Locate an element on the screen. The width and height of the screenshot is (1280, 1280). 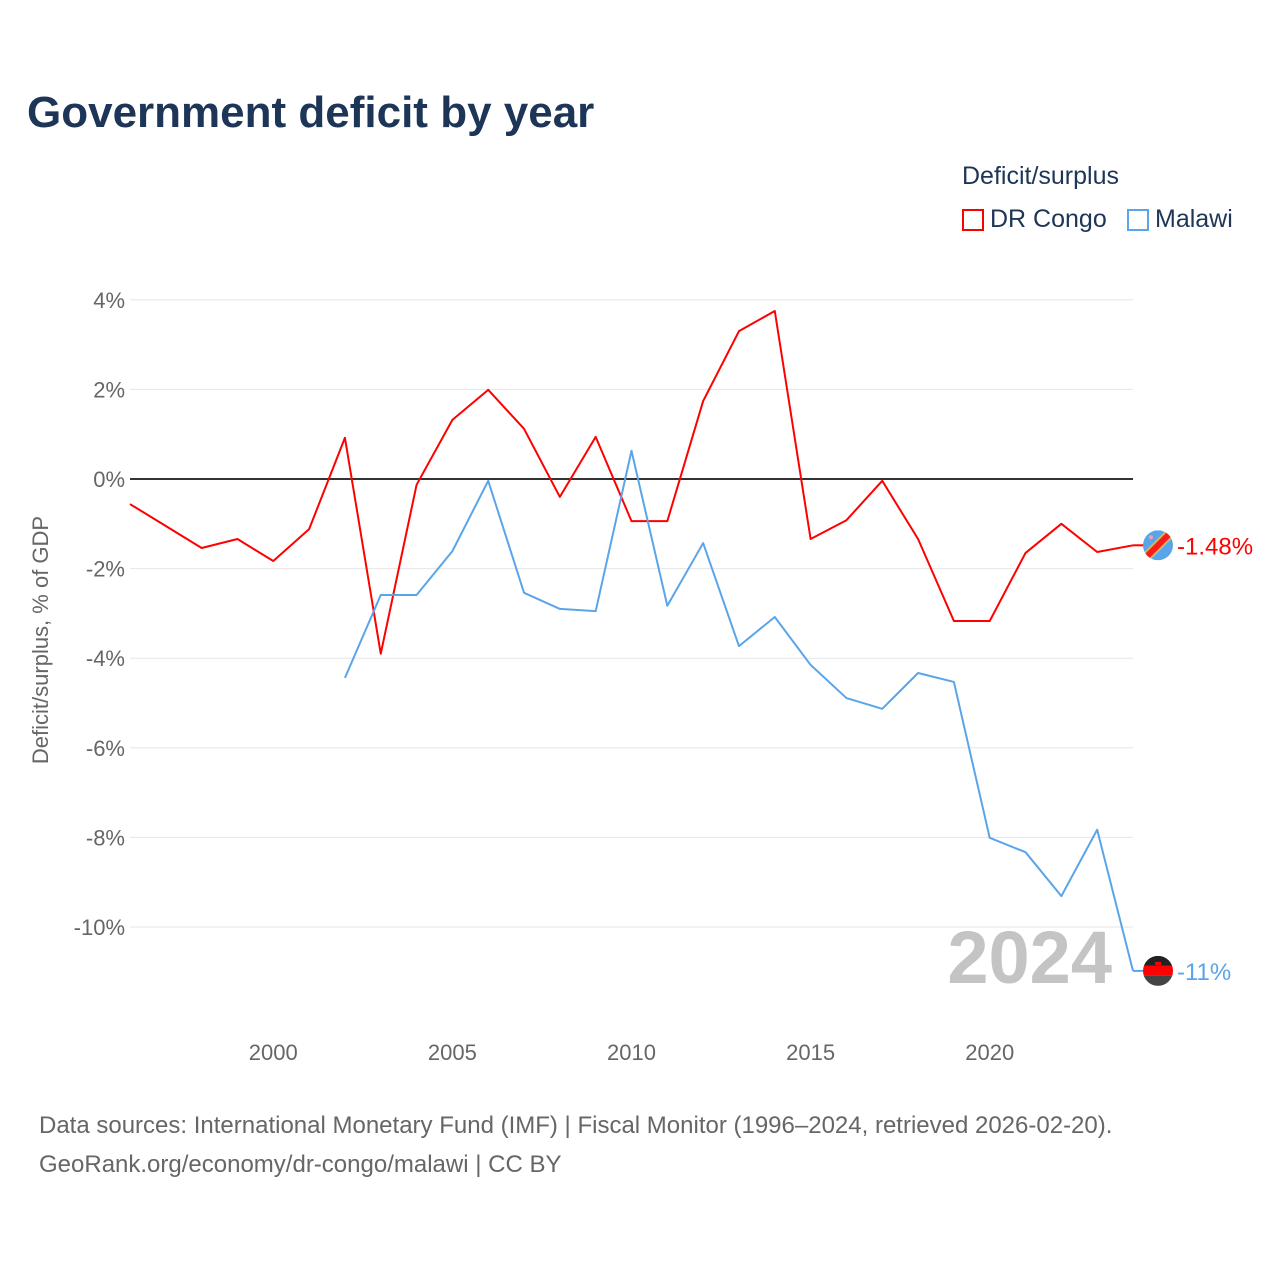
legend-item-malawi: Malawi is located at coordinates (1180, 219).